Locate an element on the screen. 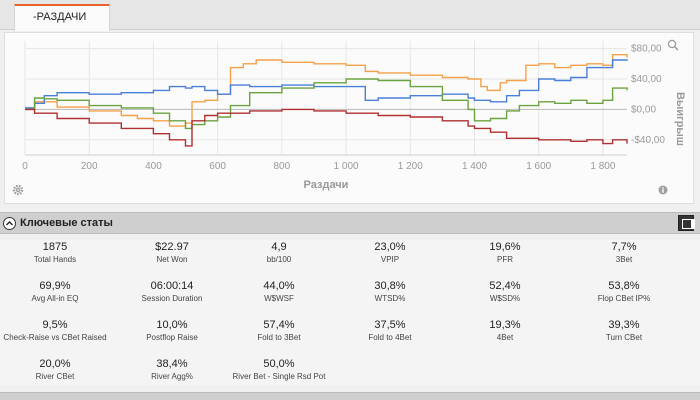 The width and height of the screenshot is (700, 400). stat-value: 19,6% is located at coordinates (505, 247).